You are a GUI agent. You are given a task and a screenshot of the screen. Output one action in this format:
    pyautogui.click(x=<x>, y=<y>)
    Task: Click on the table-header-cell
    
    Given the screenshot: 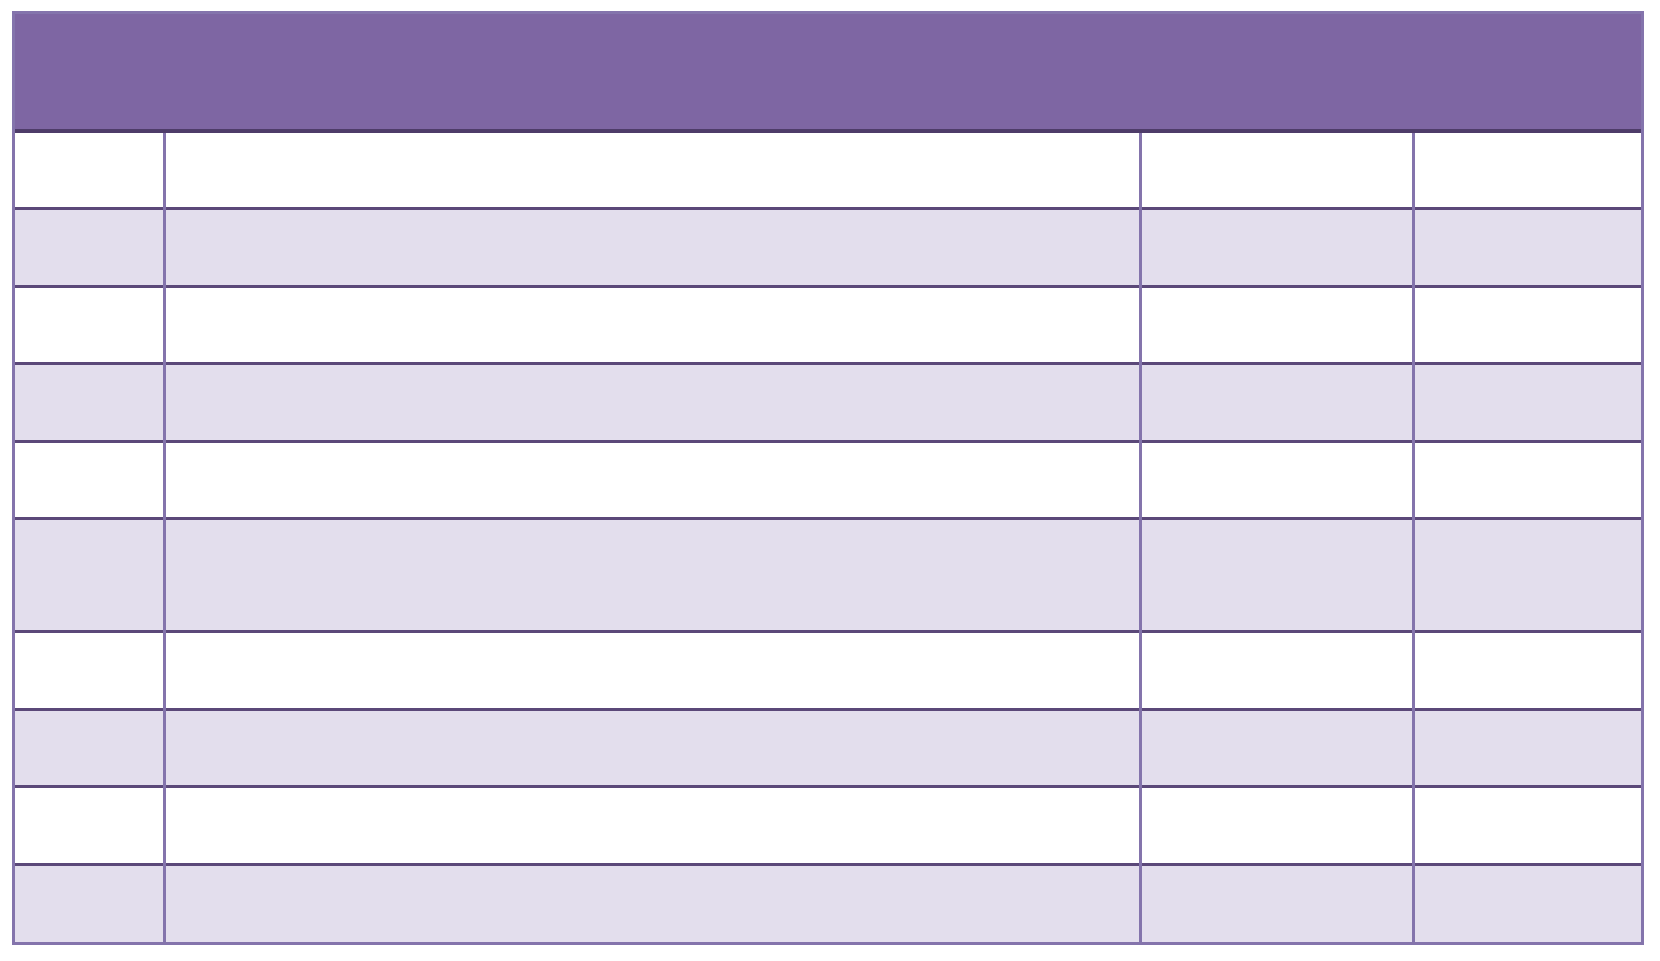 What is the action you would take?
    pyautogui.click(x=828, y=73)
    